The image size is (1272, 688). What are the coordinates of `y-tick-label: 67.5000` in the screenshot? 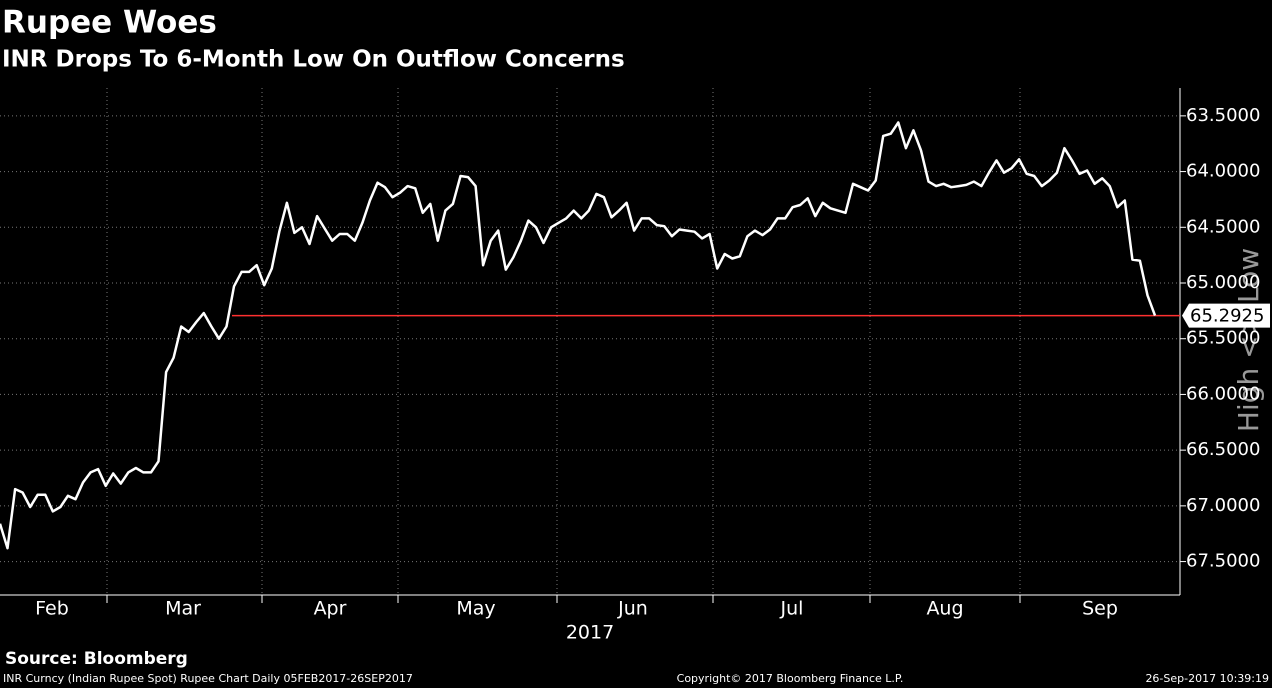 It's located at (1223, 561).